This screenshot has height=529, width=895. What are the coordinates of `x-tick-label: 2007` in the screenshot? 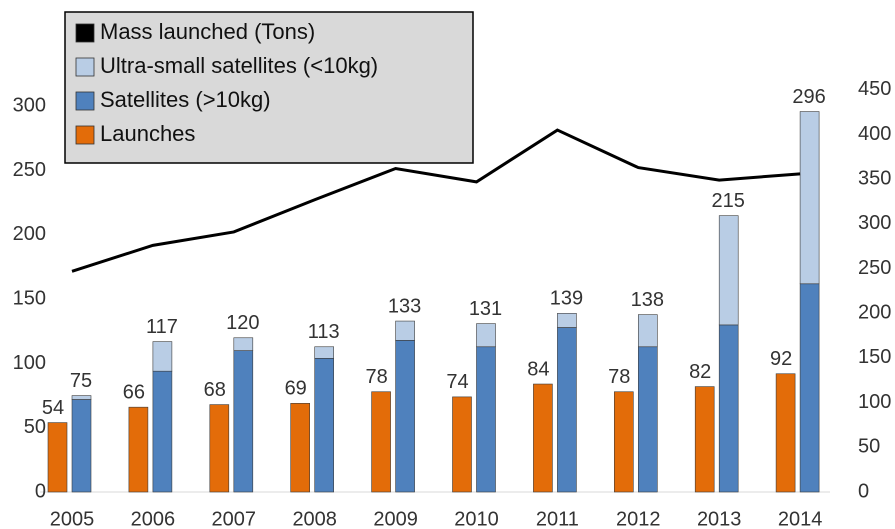 It's located at (234, 518).